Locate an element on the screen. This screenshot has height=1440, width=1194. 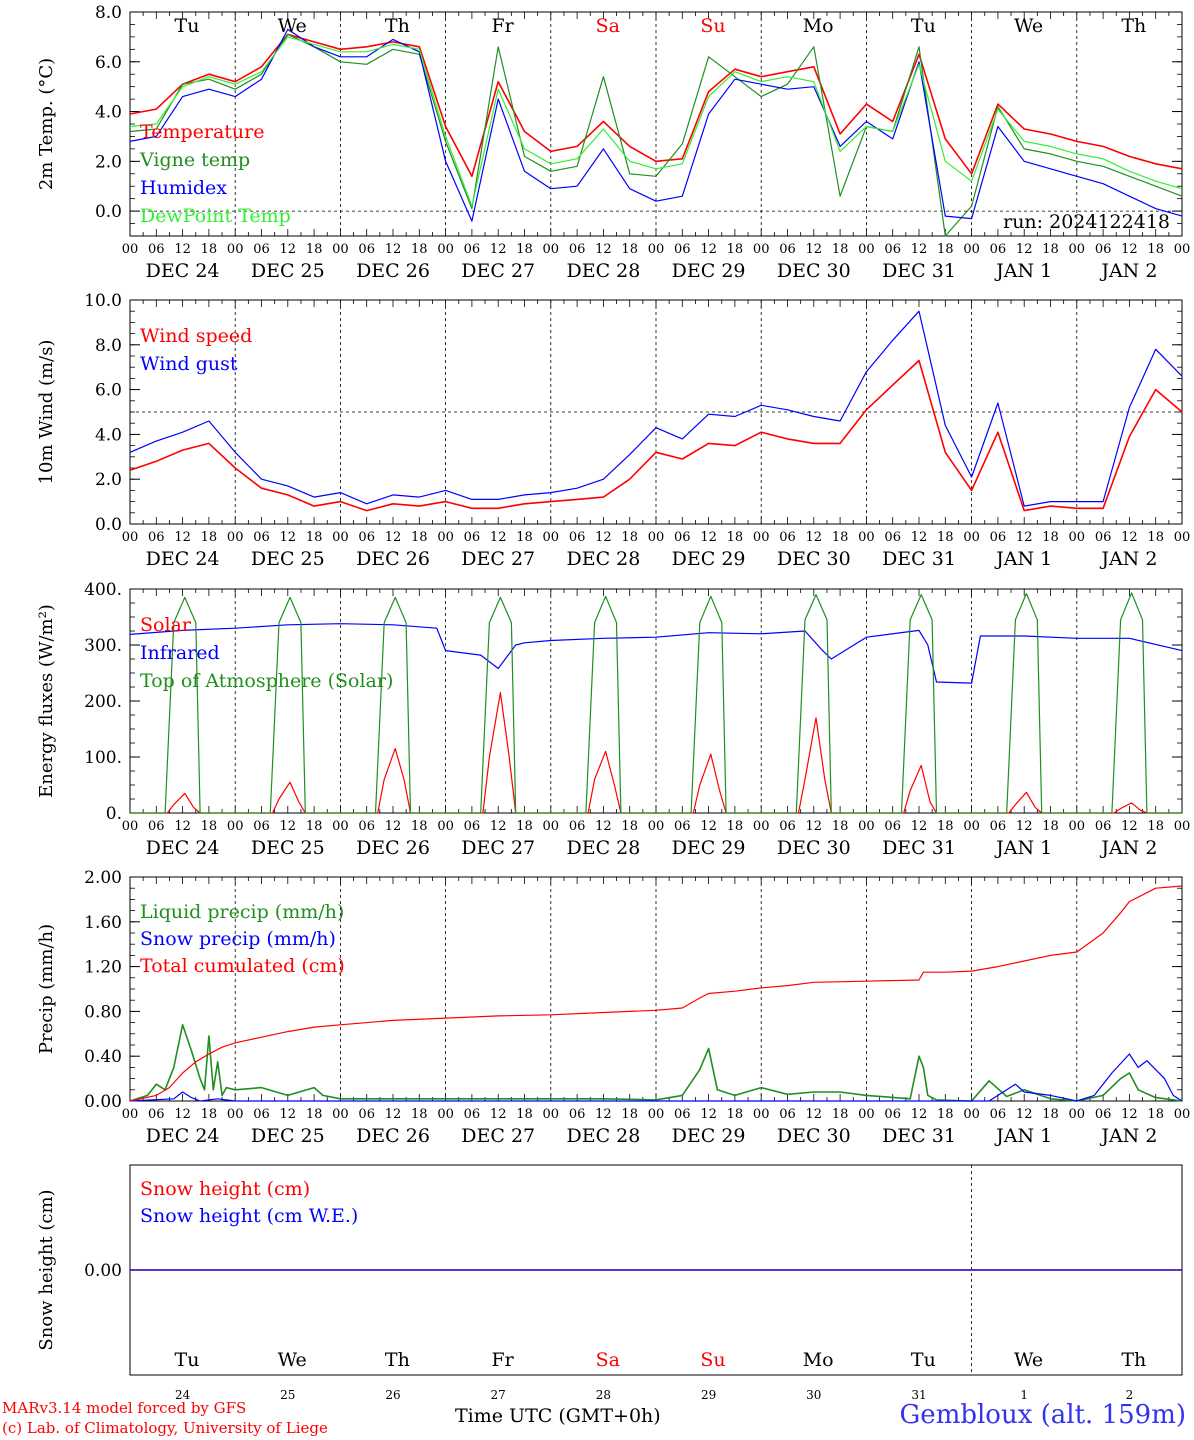
panel-3-date-label: JAN 2 is located at coordinates (1128, 848).